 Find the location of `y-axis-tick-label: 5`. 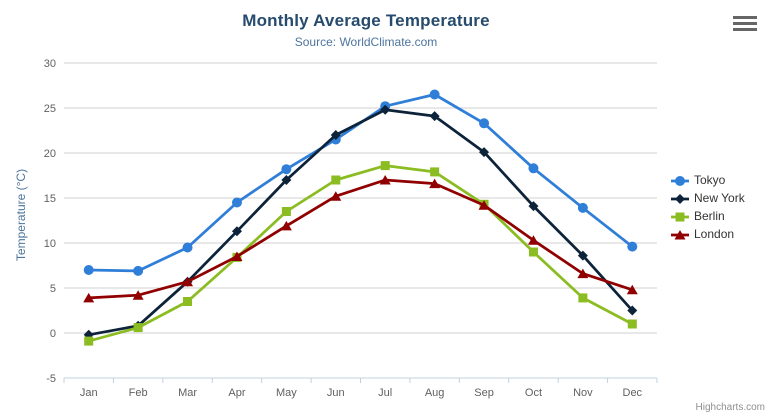

y-axis-tick-label: 5 is located at coordinates (53, 289).